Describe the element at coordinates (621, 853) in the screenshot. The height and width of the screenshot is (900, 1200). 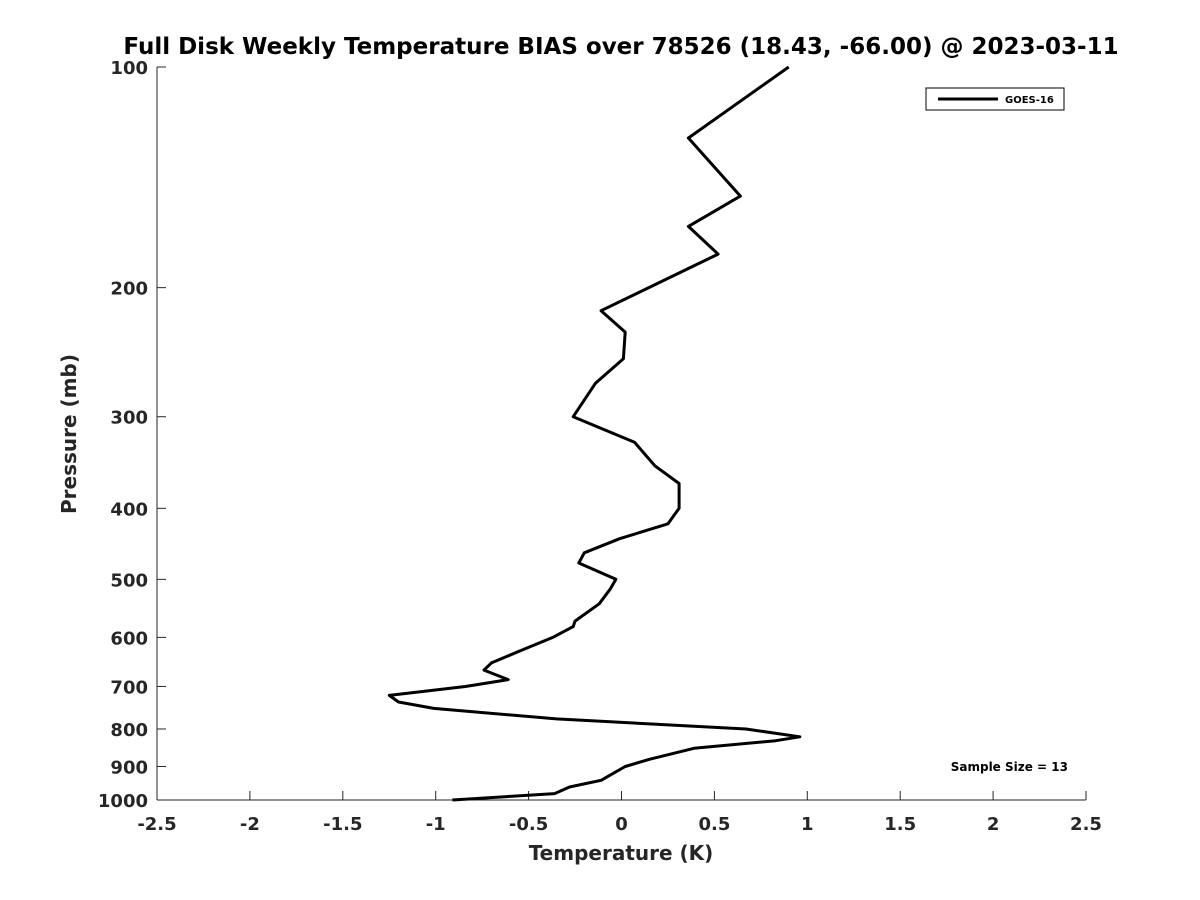
I see `x-axis-label: Temperature (K)` at that location.